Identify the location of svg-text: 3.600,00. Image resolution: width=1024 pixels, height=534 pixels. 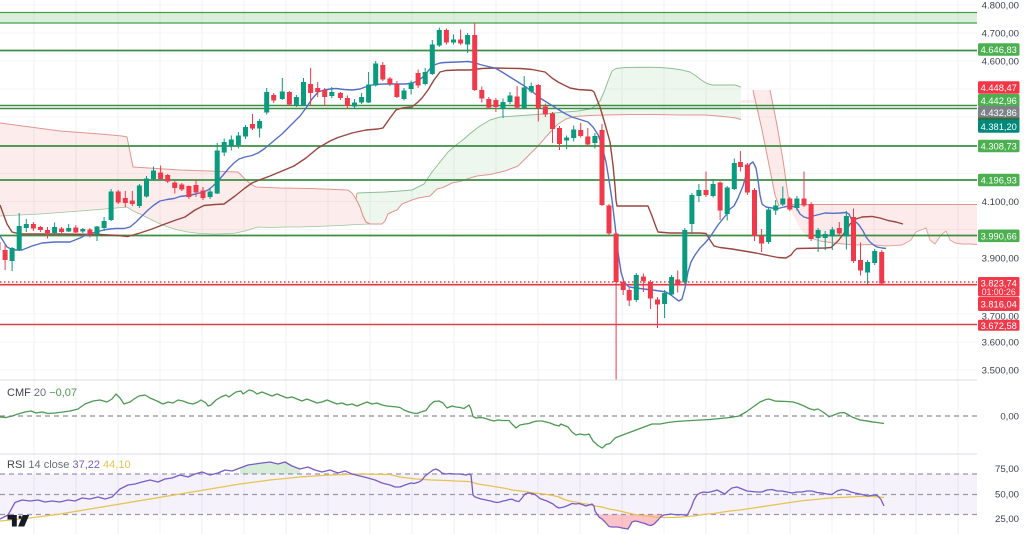
(1000, 343).